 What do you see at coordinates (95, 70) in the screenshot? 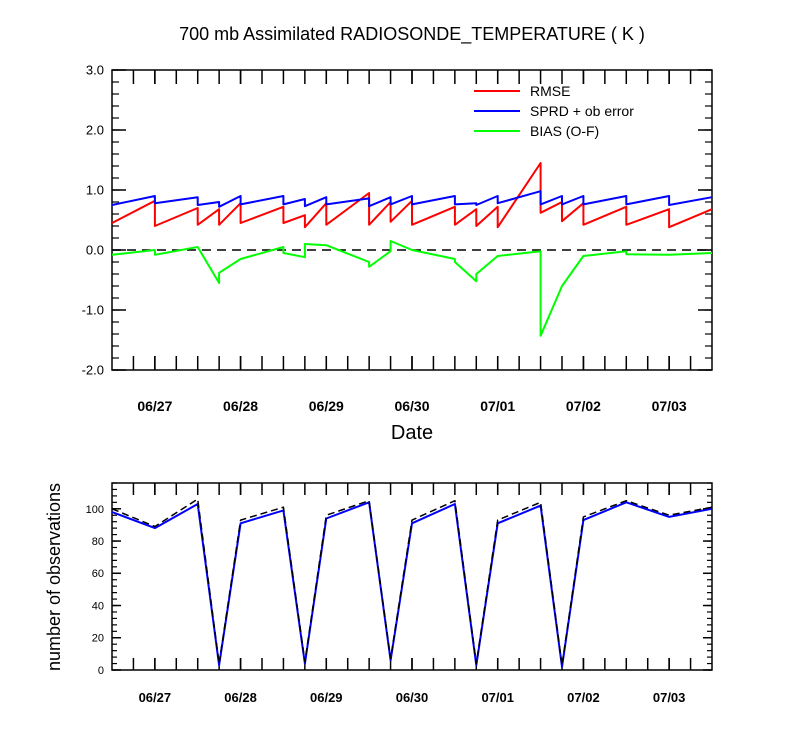
I see `y-tick-label: 3.0` at bounding box center [95, 70].